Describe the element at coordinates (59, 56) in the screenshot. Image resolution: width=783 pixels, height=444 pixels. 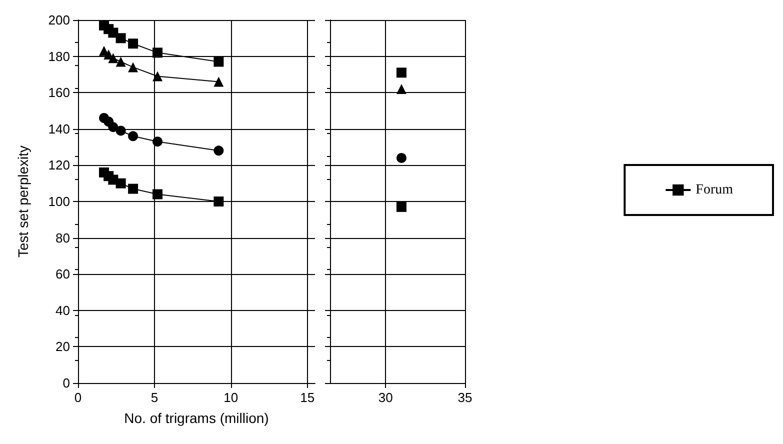
I see `y-tick-label: 180` at that location.